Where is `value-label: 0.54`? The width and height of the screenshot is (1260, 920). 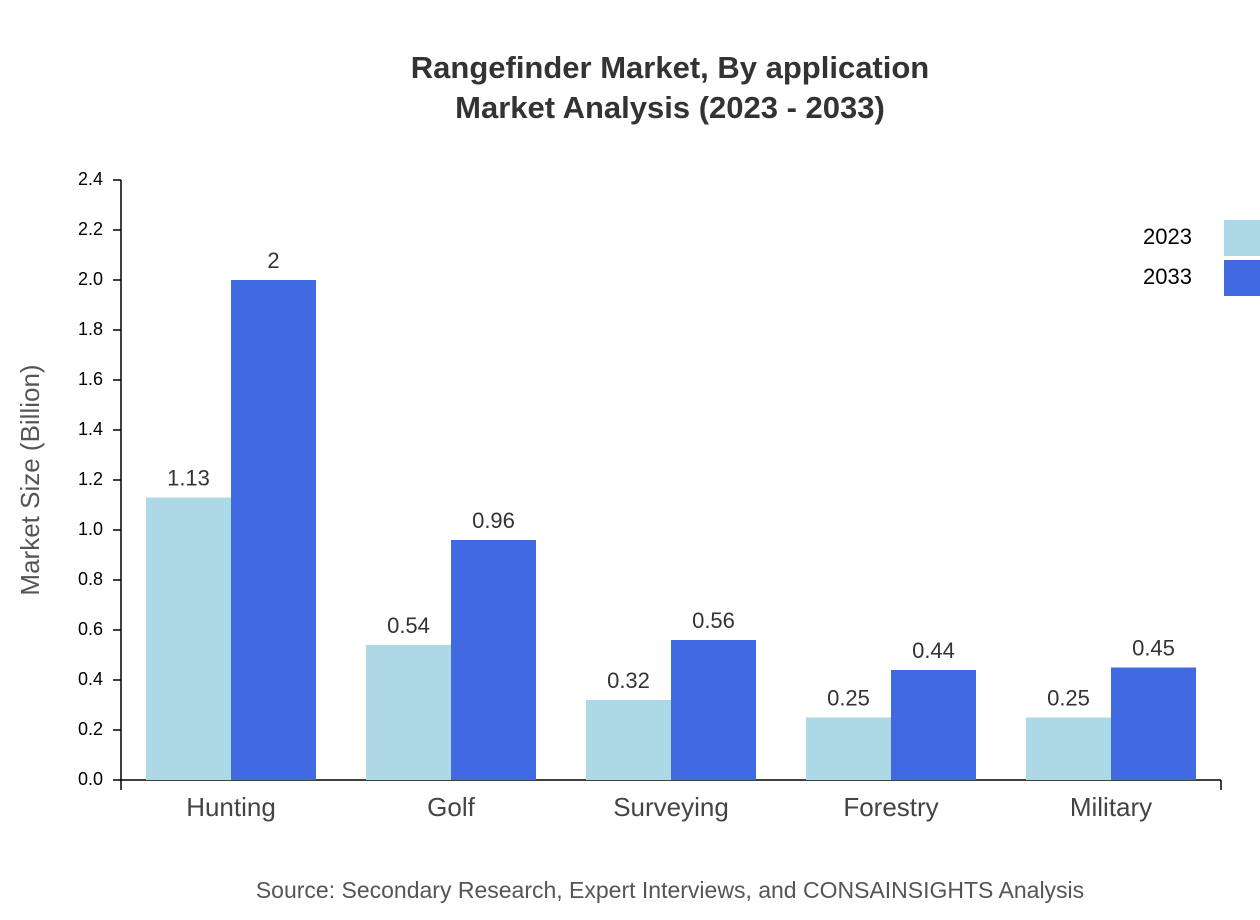 value-label: 0.54 is located at coordinates (408, 625).